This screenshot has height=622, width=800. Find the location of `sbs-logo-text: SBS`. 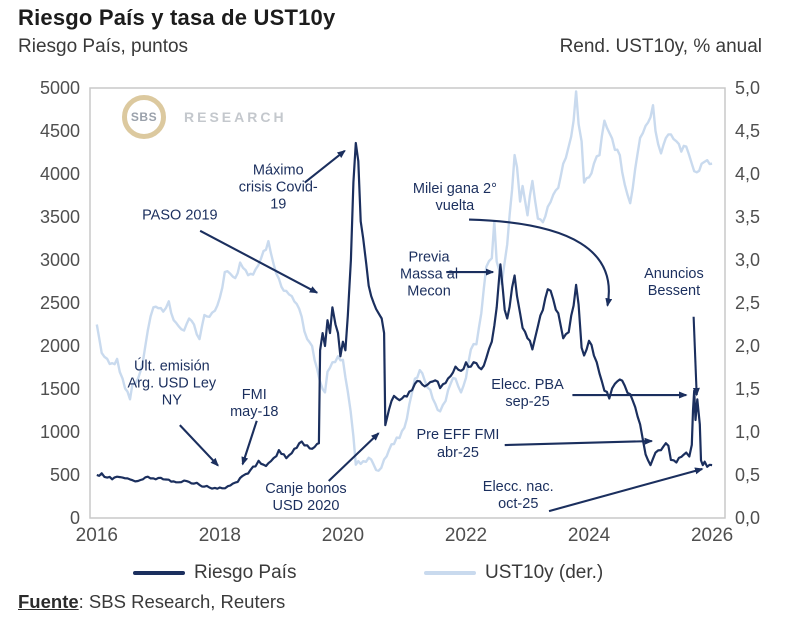

sbs-logo-text: SBS is located at coordinates (144, 117).